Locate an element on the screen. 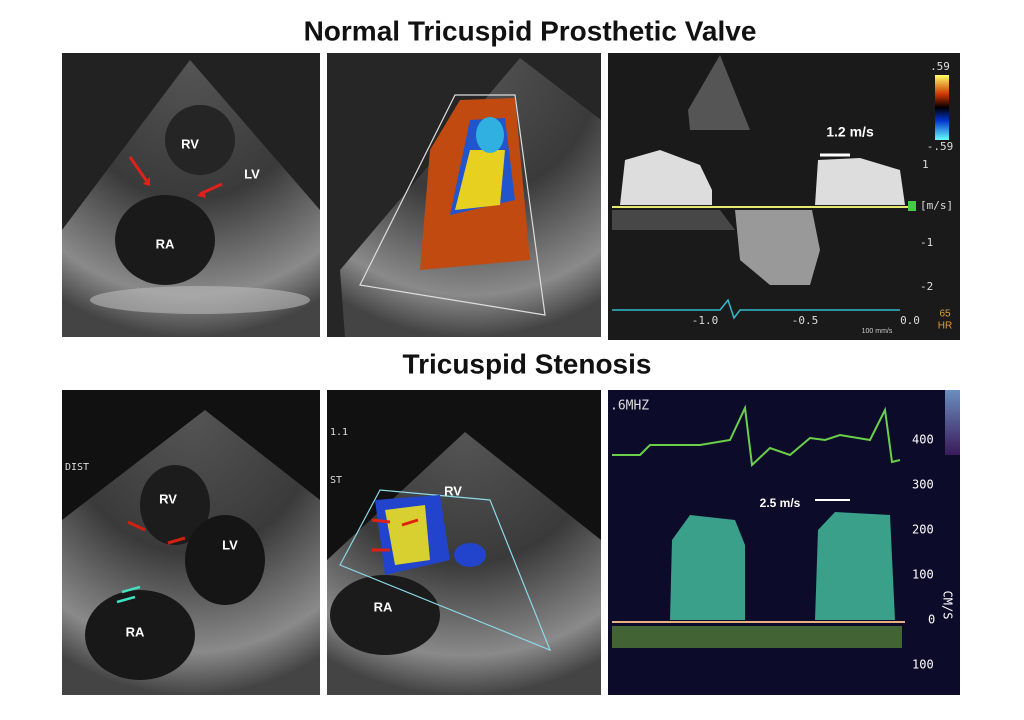 Image resolution: width=1024 pixels, height=720 pixels. y-tick-label: 400 is located at coordinates (923, 440).